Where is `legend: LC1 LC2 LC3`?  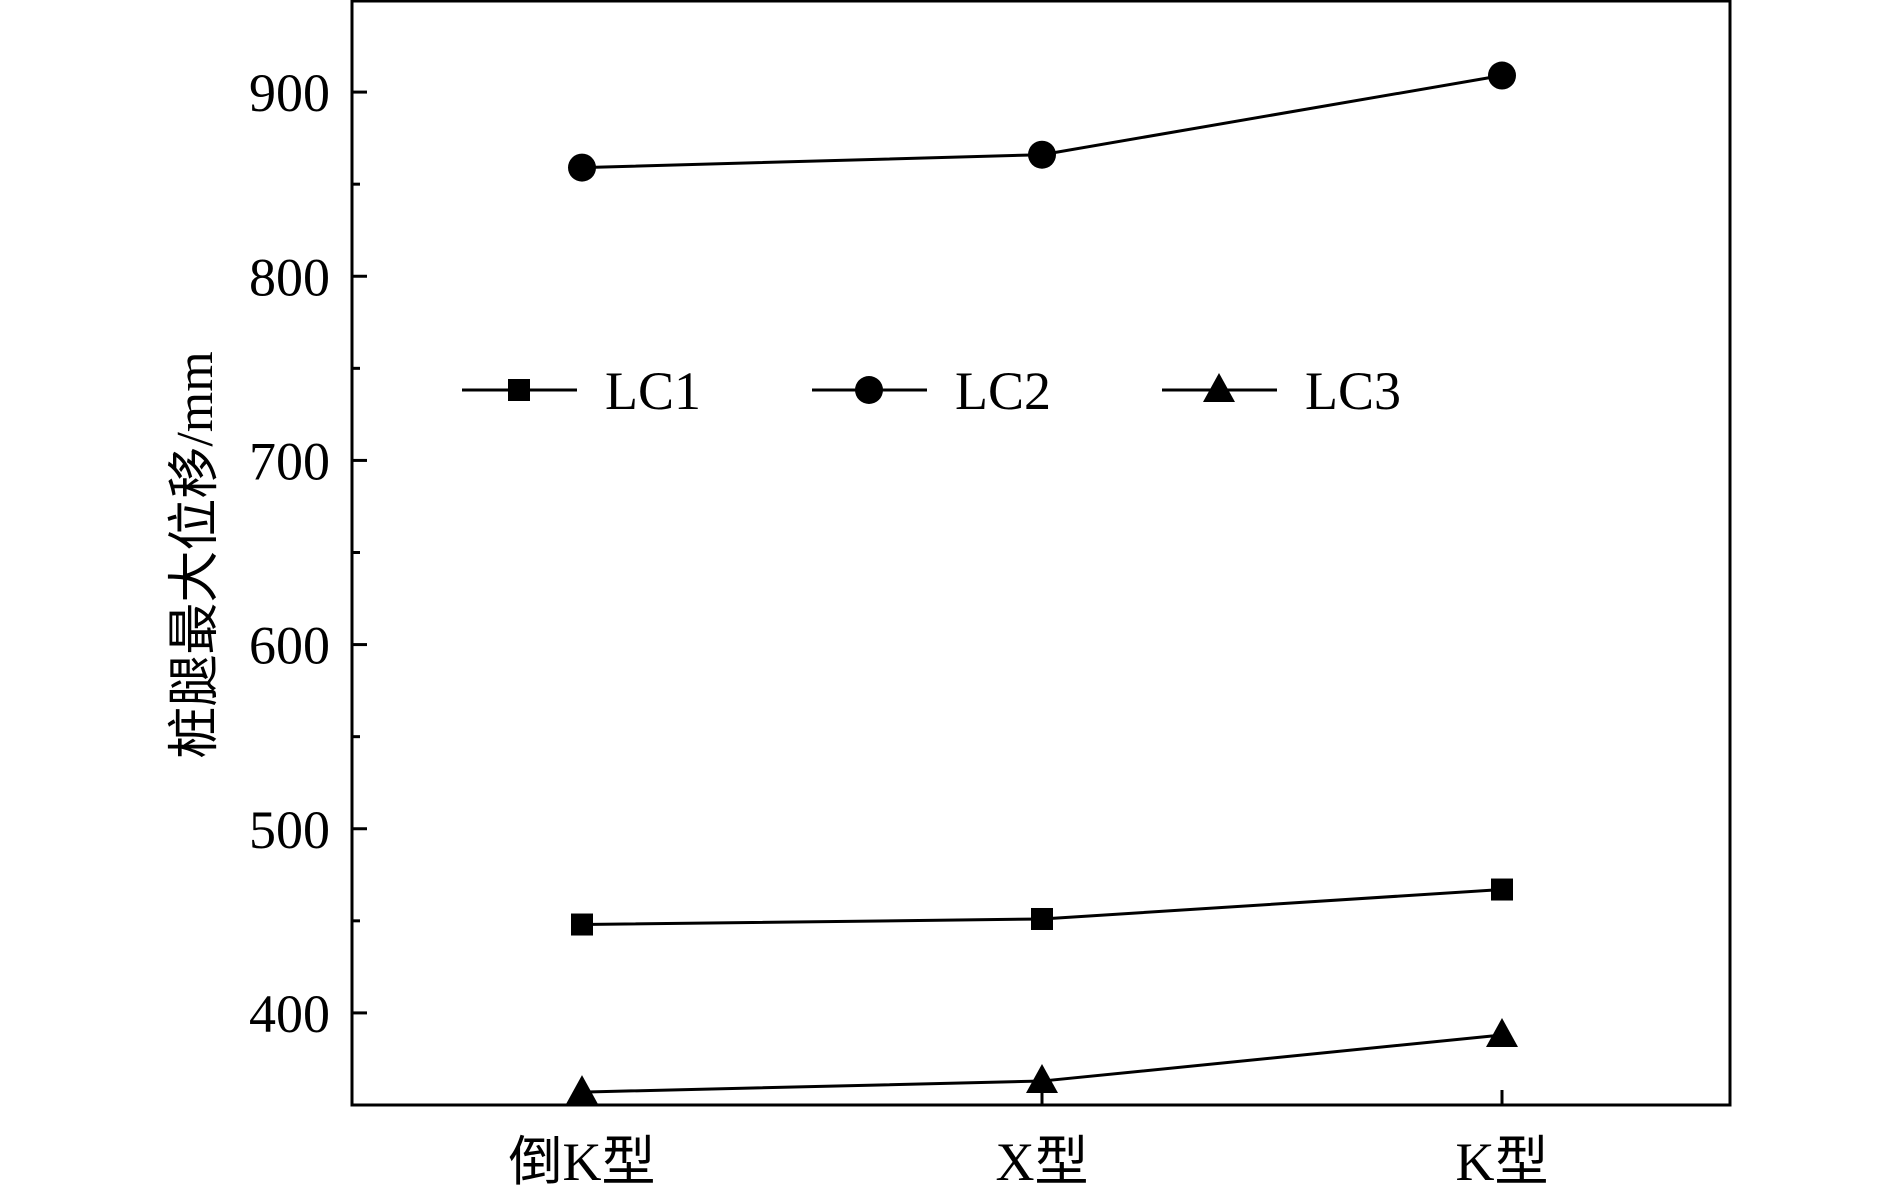 legend: LC1 LC2 LC3 is located at coordinates (931, 391).